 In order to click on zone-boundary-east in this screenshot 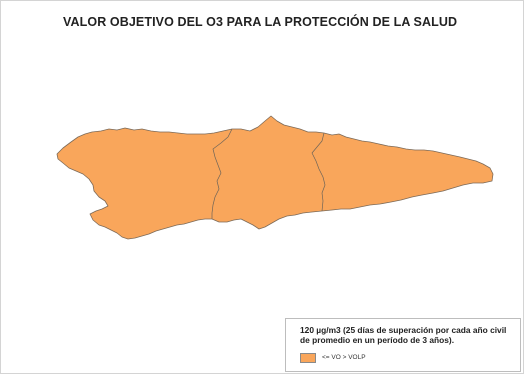, I will do `click(318, 172)`.